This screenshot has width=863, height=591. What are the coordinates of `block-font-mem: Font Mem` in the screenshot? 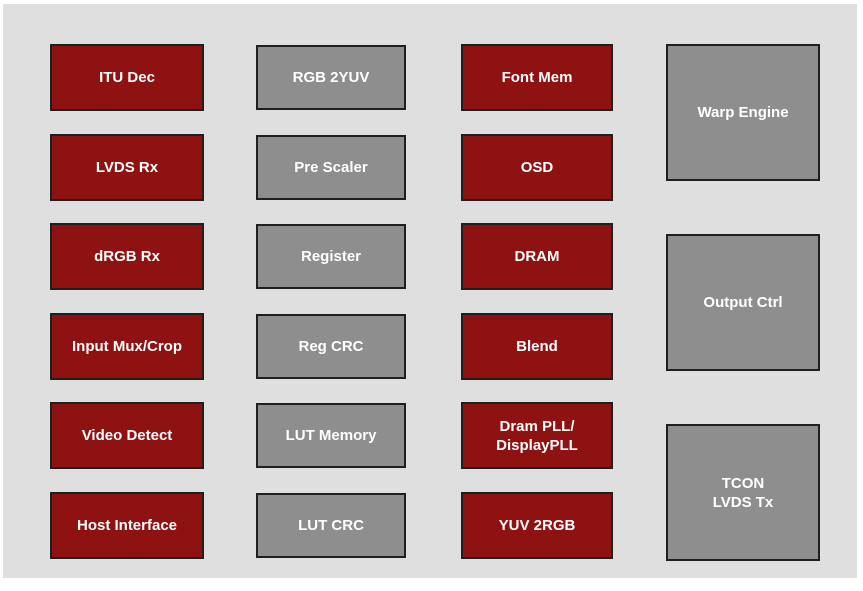 It's located at (537, 77).